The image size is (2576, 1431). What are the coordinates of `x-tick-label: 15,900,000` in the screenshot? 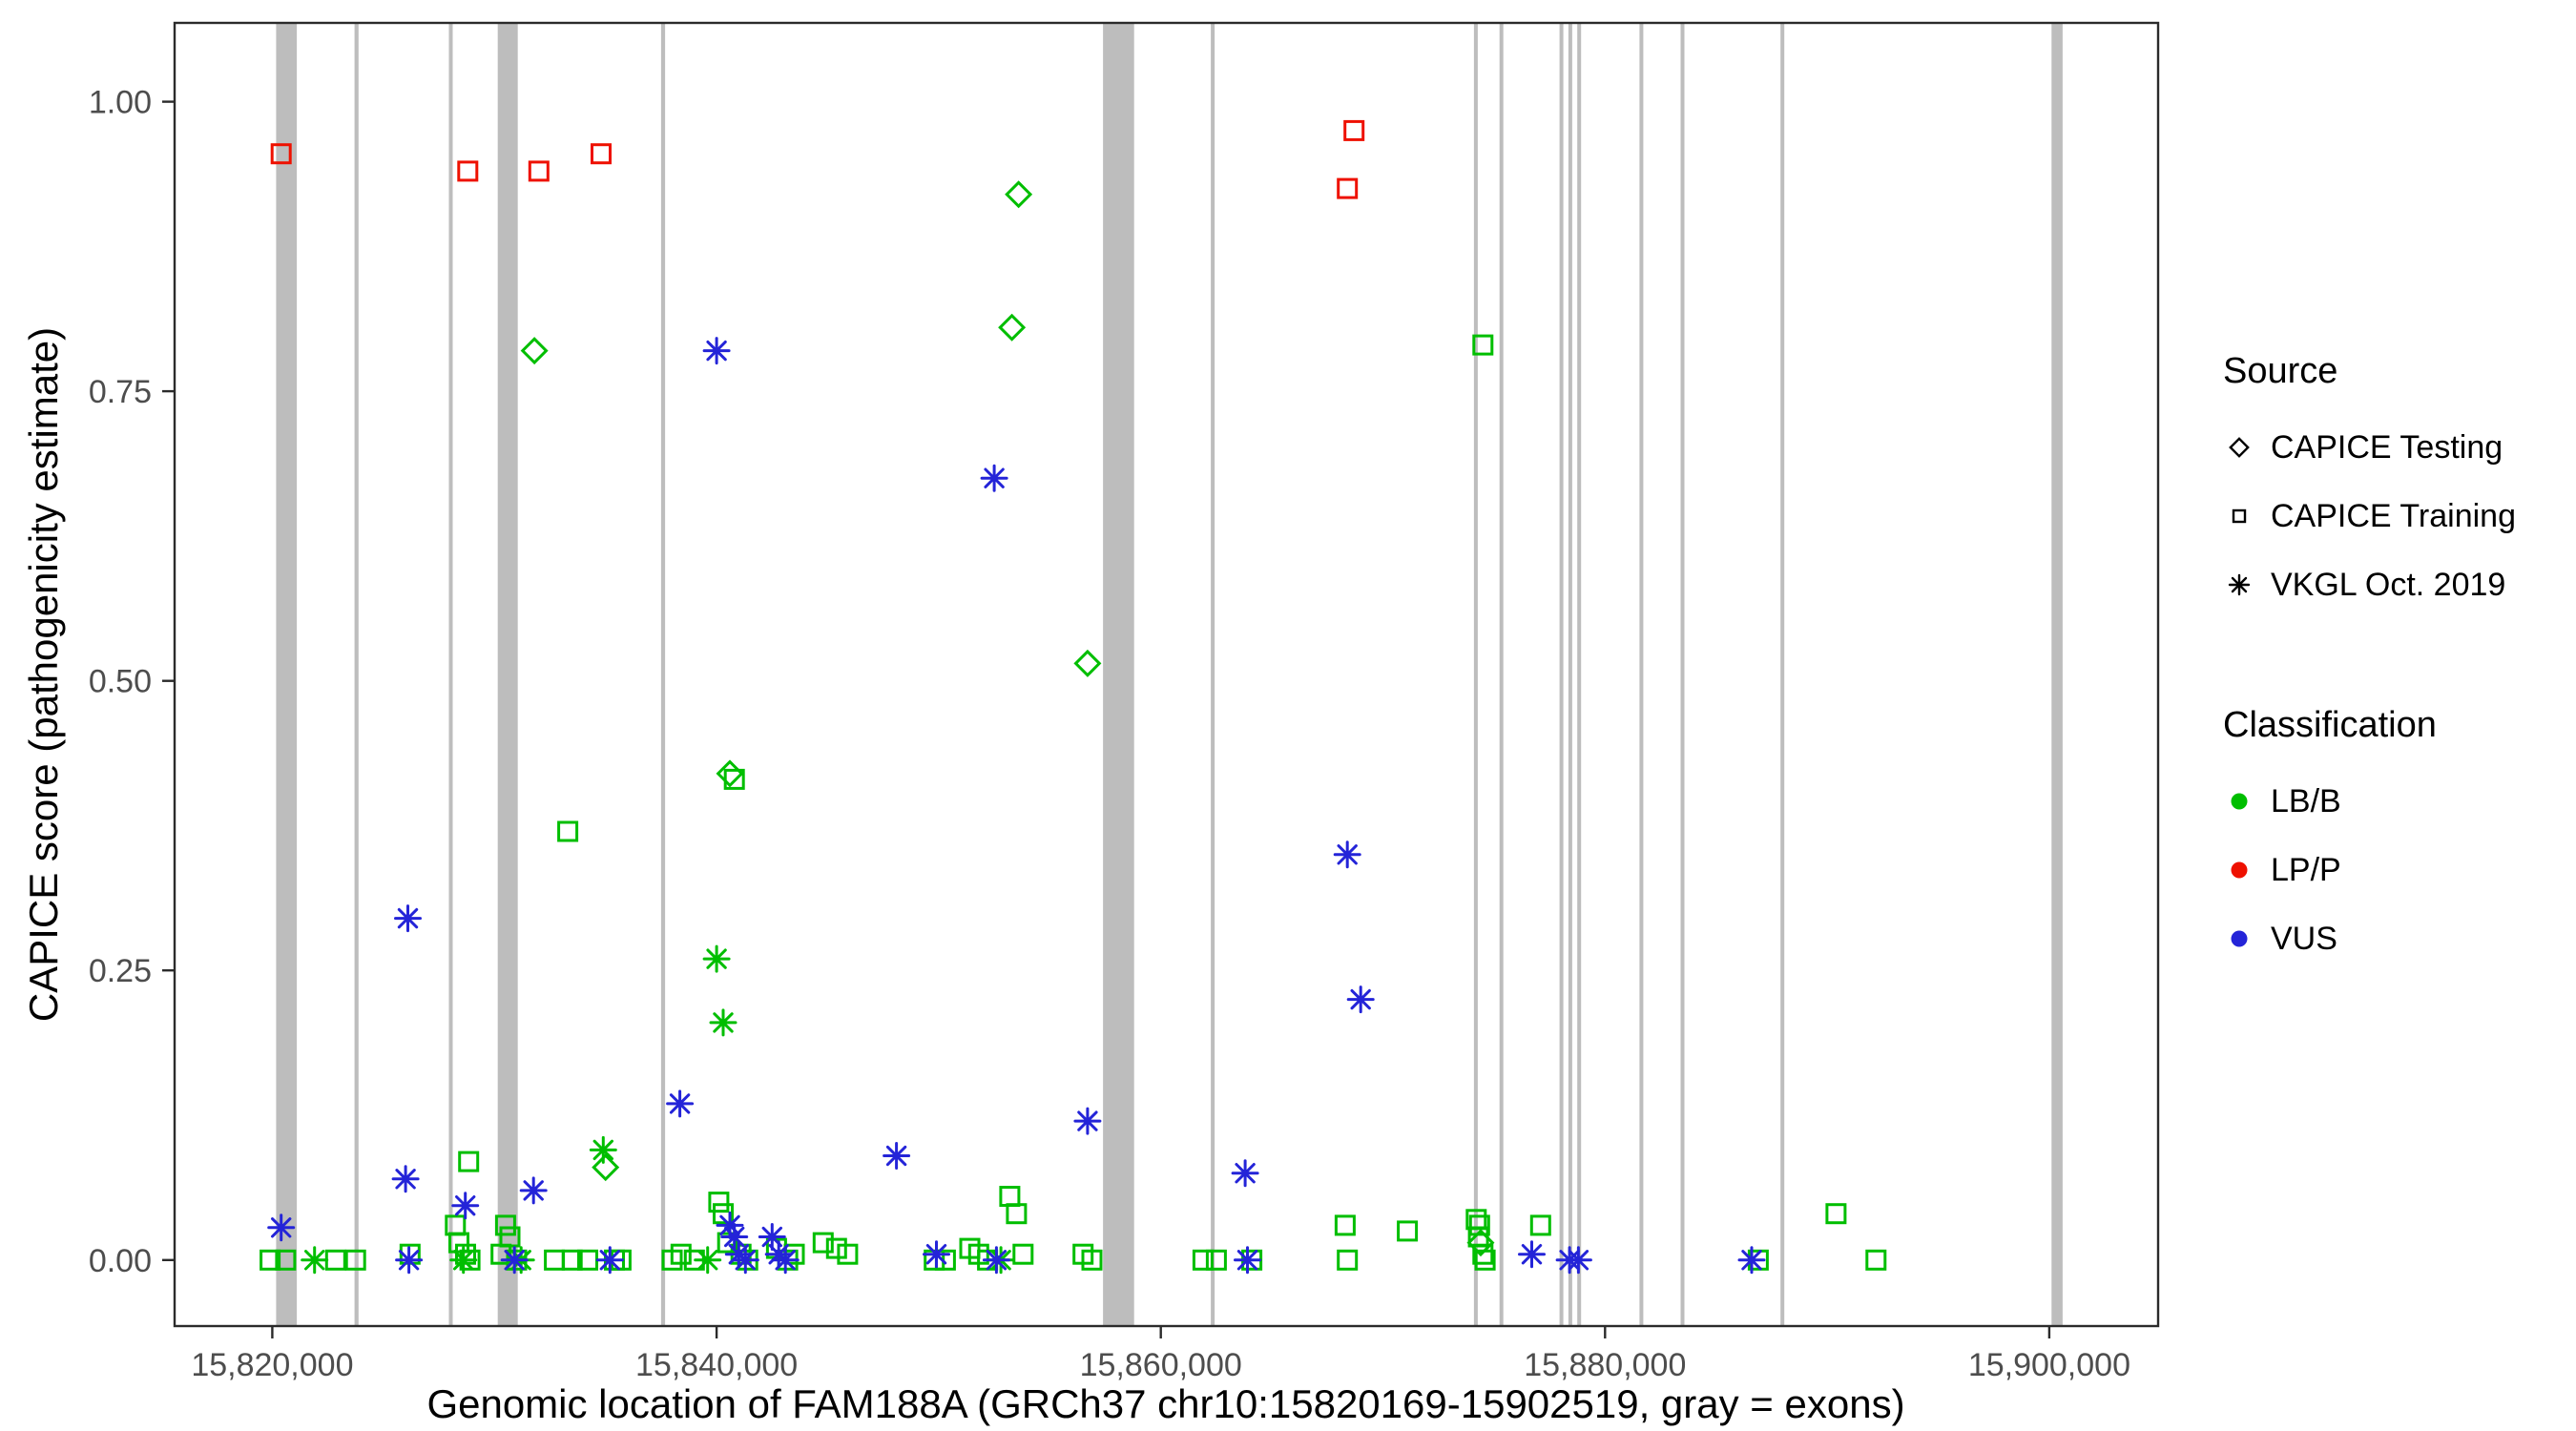 It's located at (2049, 1365).